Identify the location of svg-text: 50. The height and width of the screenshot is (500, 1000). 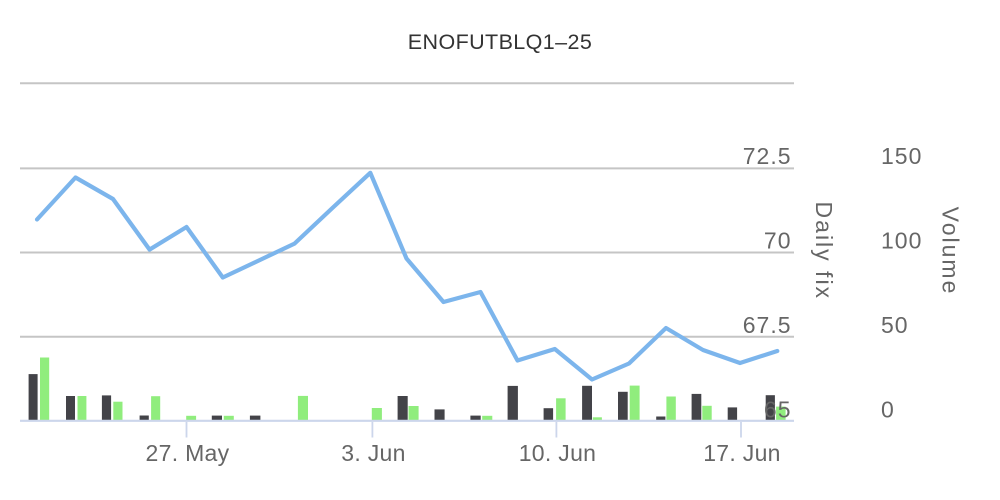
(895, 325).